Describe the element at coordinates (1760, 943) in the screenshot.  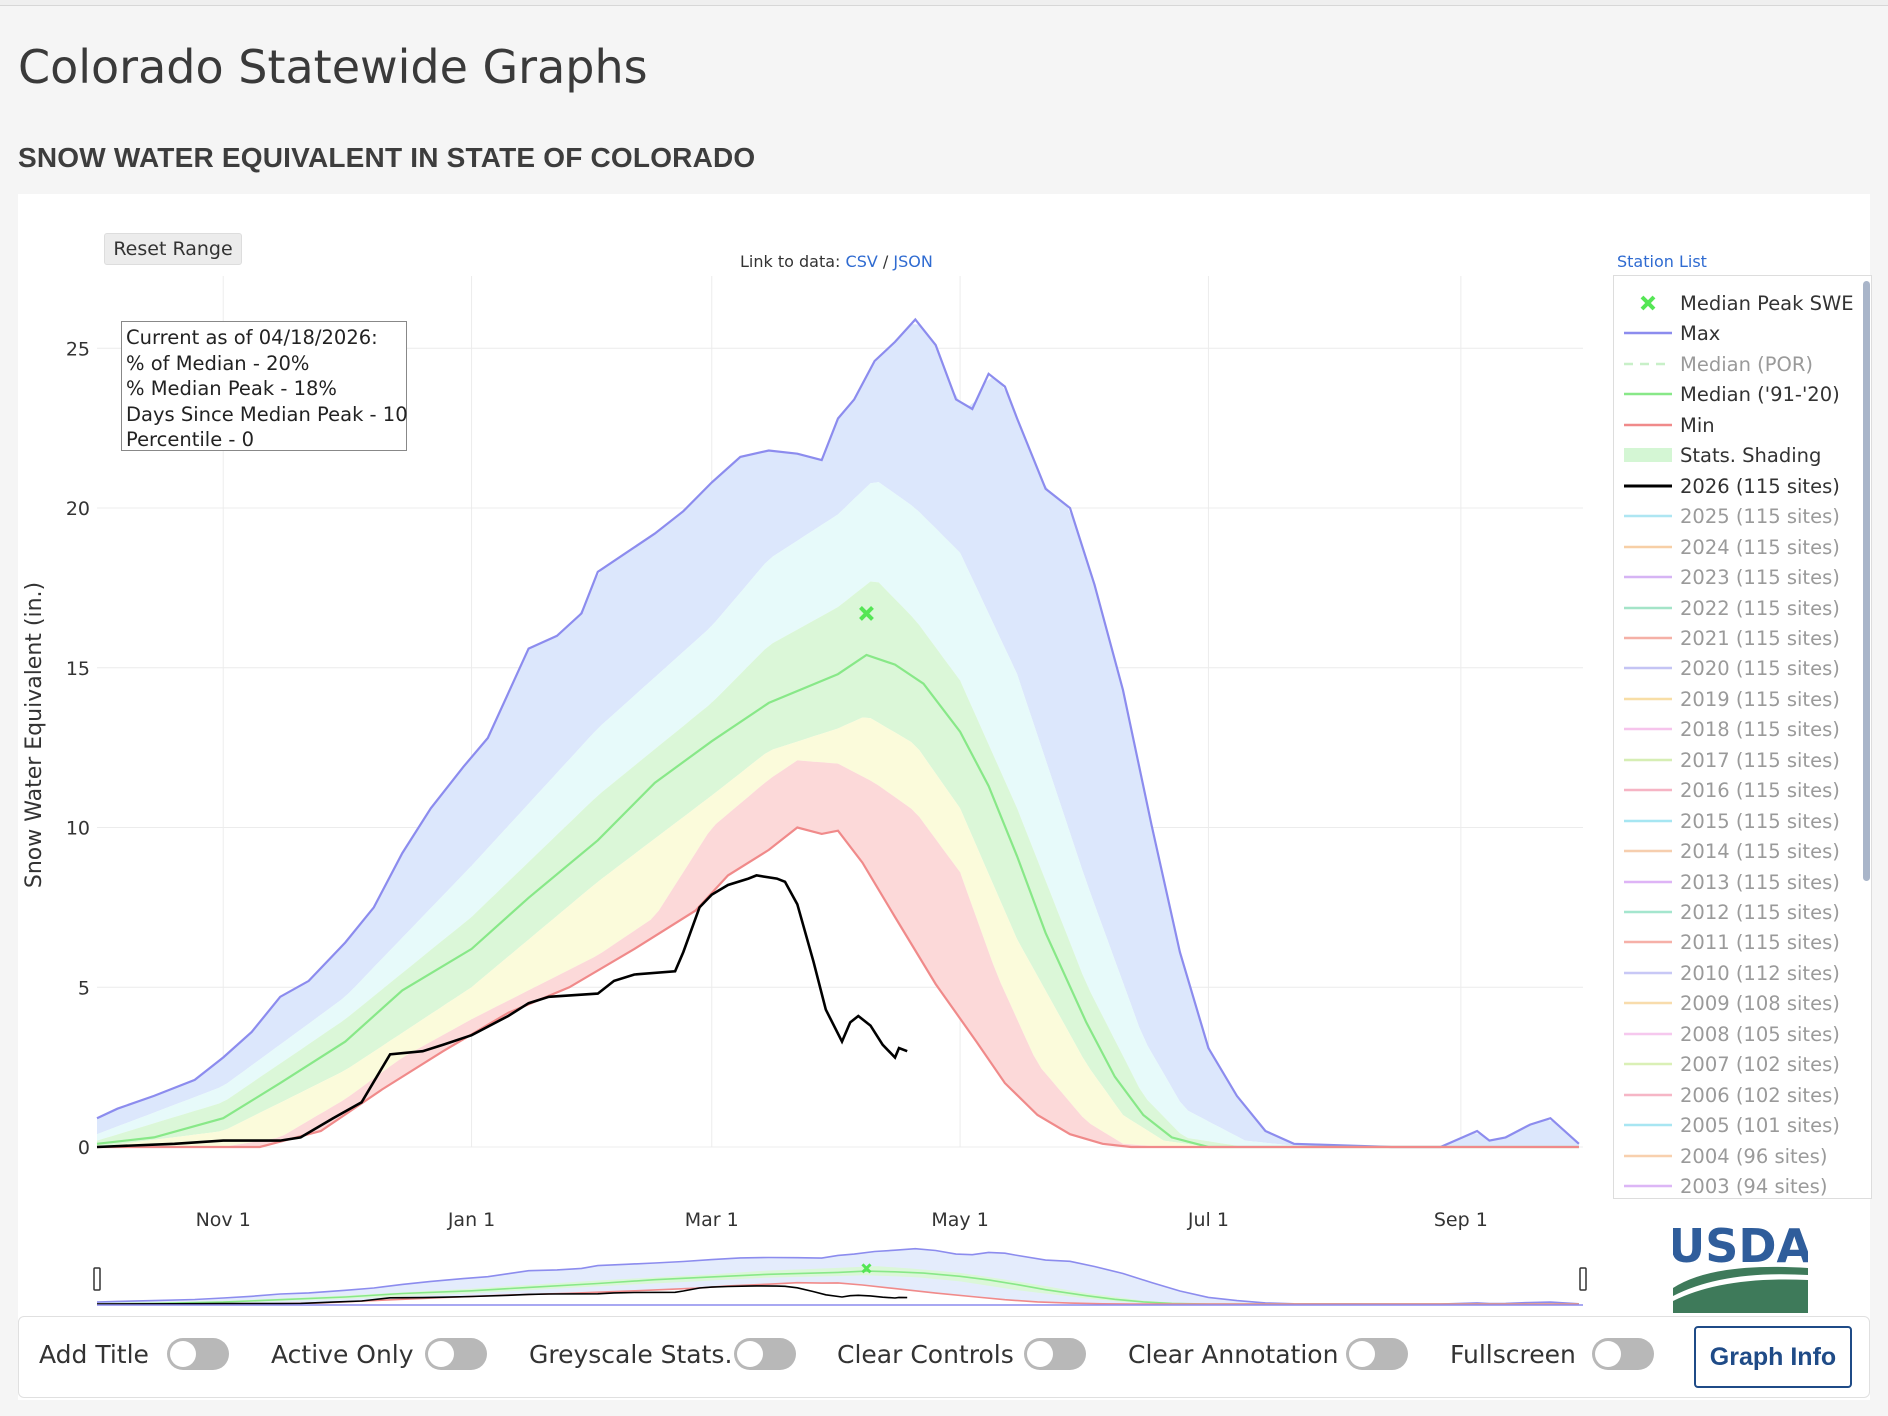
I see `legend-label: 2011 (115 sites)` at that location.